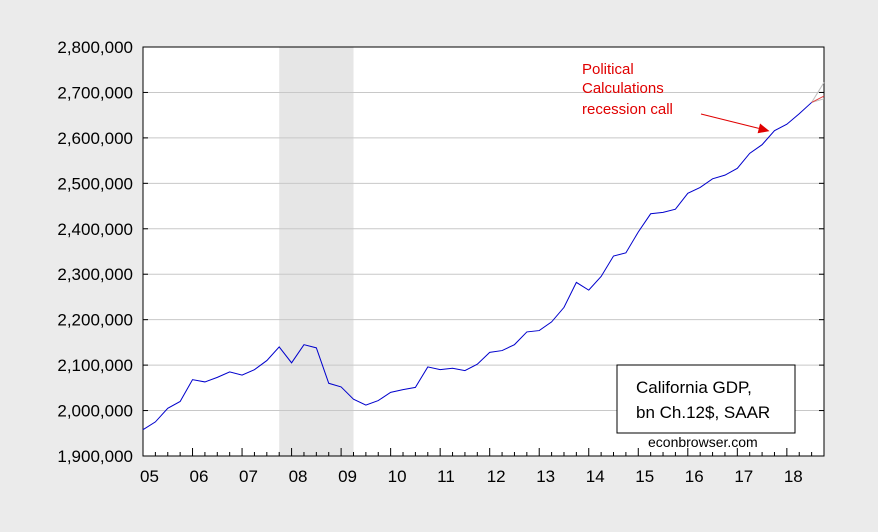 The height and width of the screenshot is (532, 878). Describe the element at coordinates (743, 476) in the screenshot. I see `x-tick-label: 17` at that location.